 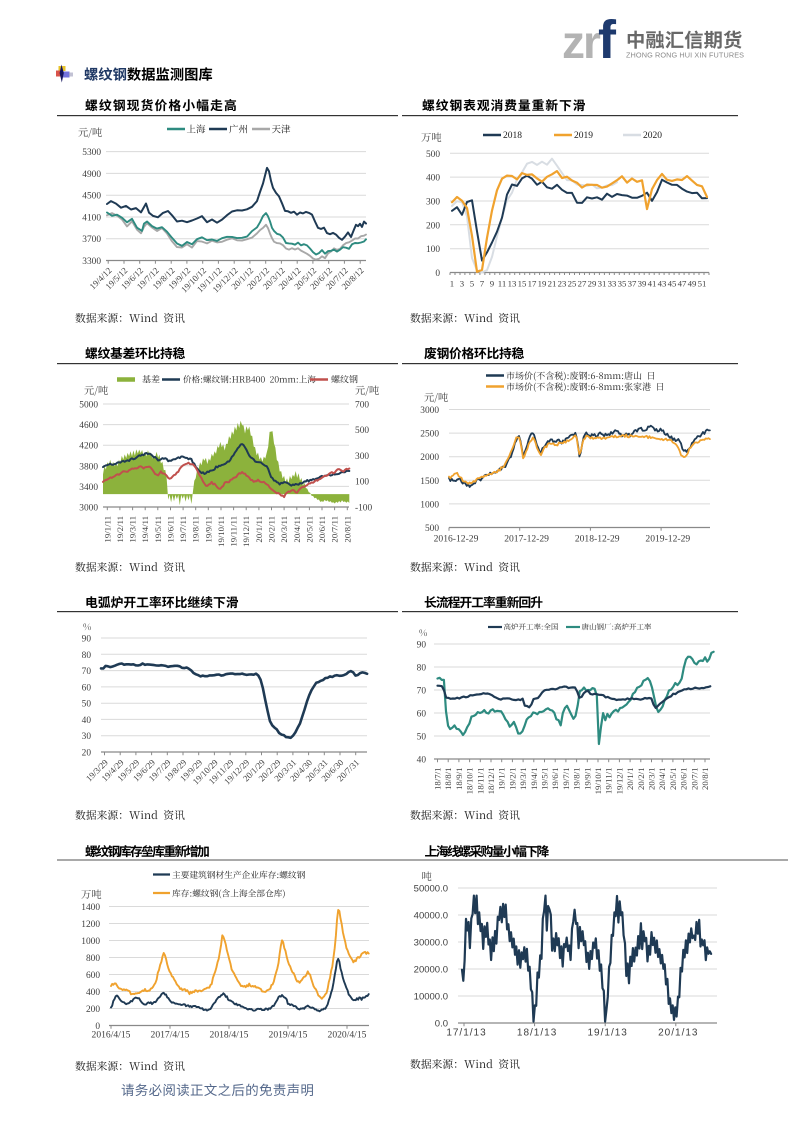 I want to click on svg-text: 3700, so click(x=91, y=240).